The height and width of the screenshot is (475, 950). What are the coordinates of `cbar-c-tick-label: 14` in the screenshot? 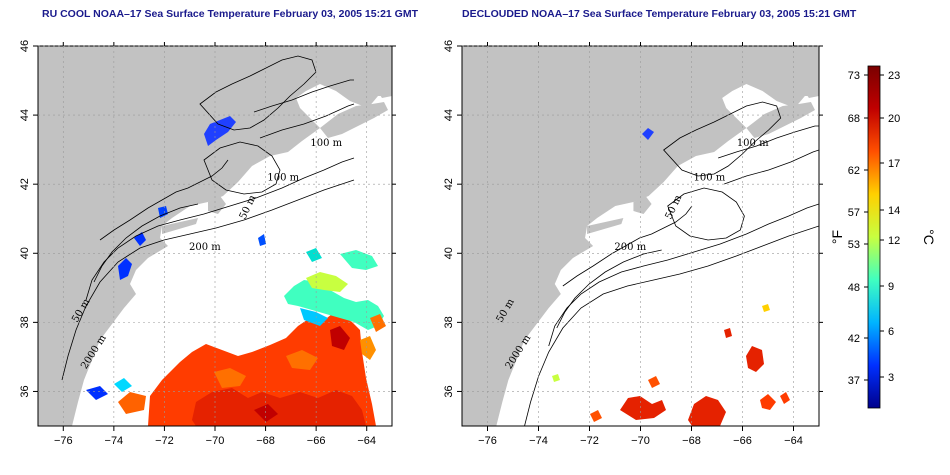 It's located at (894, 211).